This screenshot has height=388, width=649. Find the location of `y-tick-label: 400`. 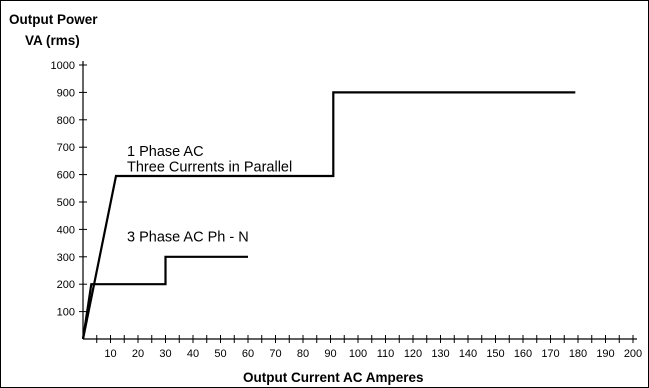

y-tick-label: 400 is located at coordinates (66, 230).